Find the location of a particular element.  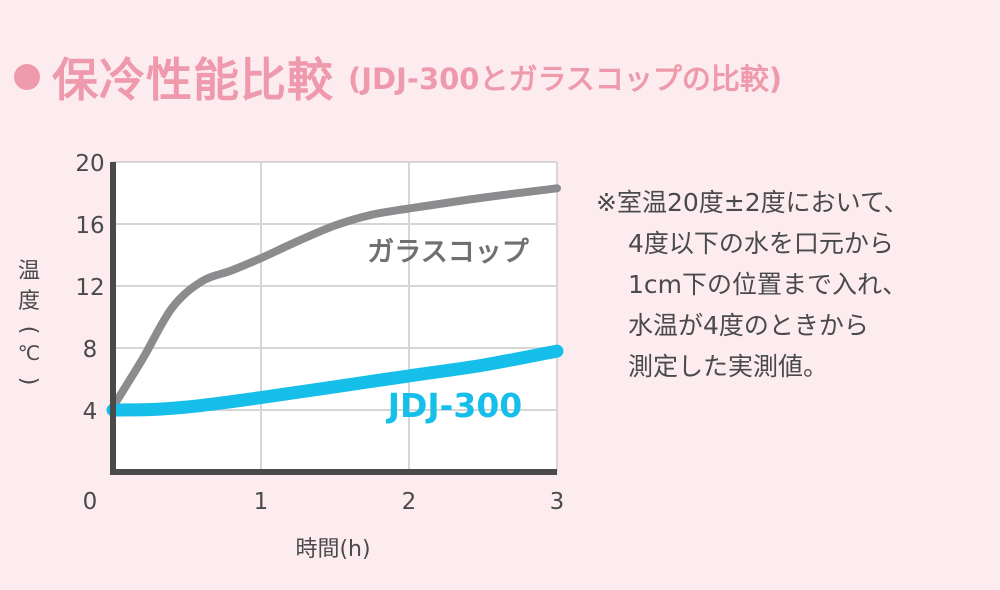

series-label-glass: ガラスコップ is located at coordinates (448, 252).